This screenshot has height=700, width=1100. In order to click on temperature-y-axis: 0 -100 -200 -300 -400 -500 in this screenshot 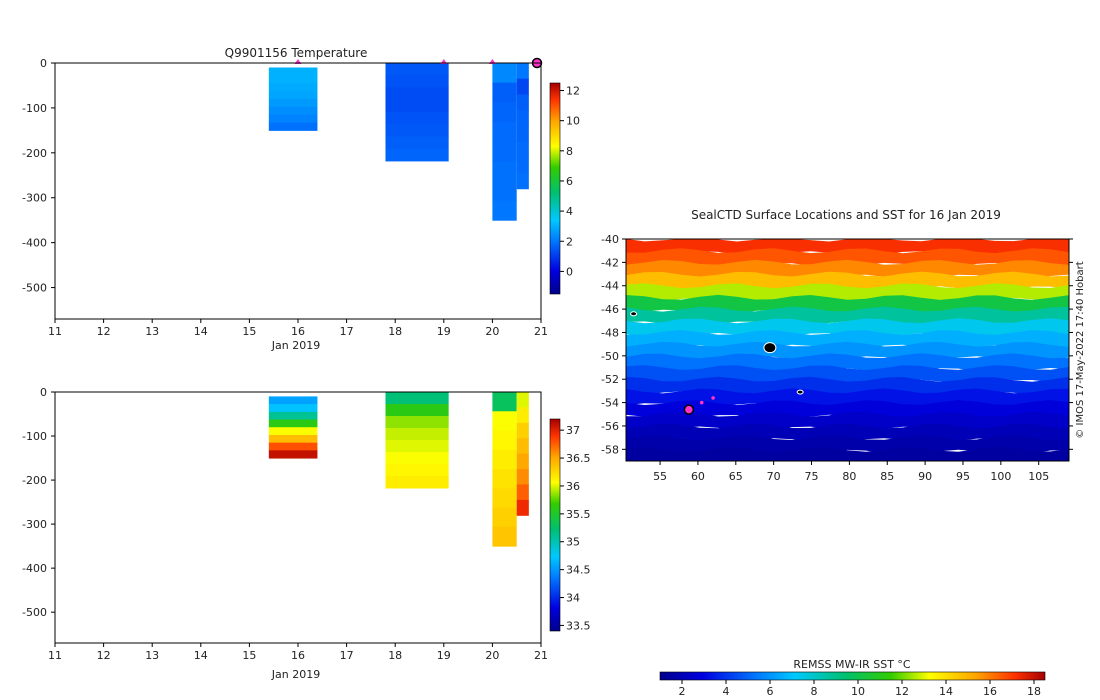, I will do `click(38, 176)`.